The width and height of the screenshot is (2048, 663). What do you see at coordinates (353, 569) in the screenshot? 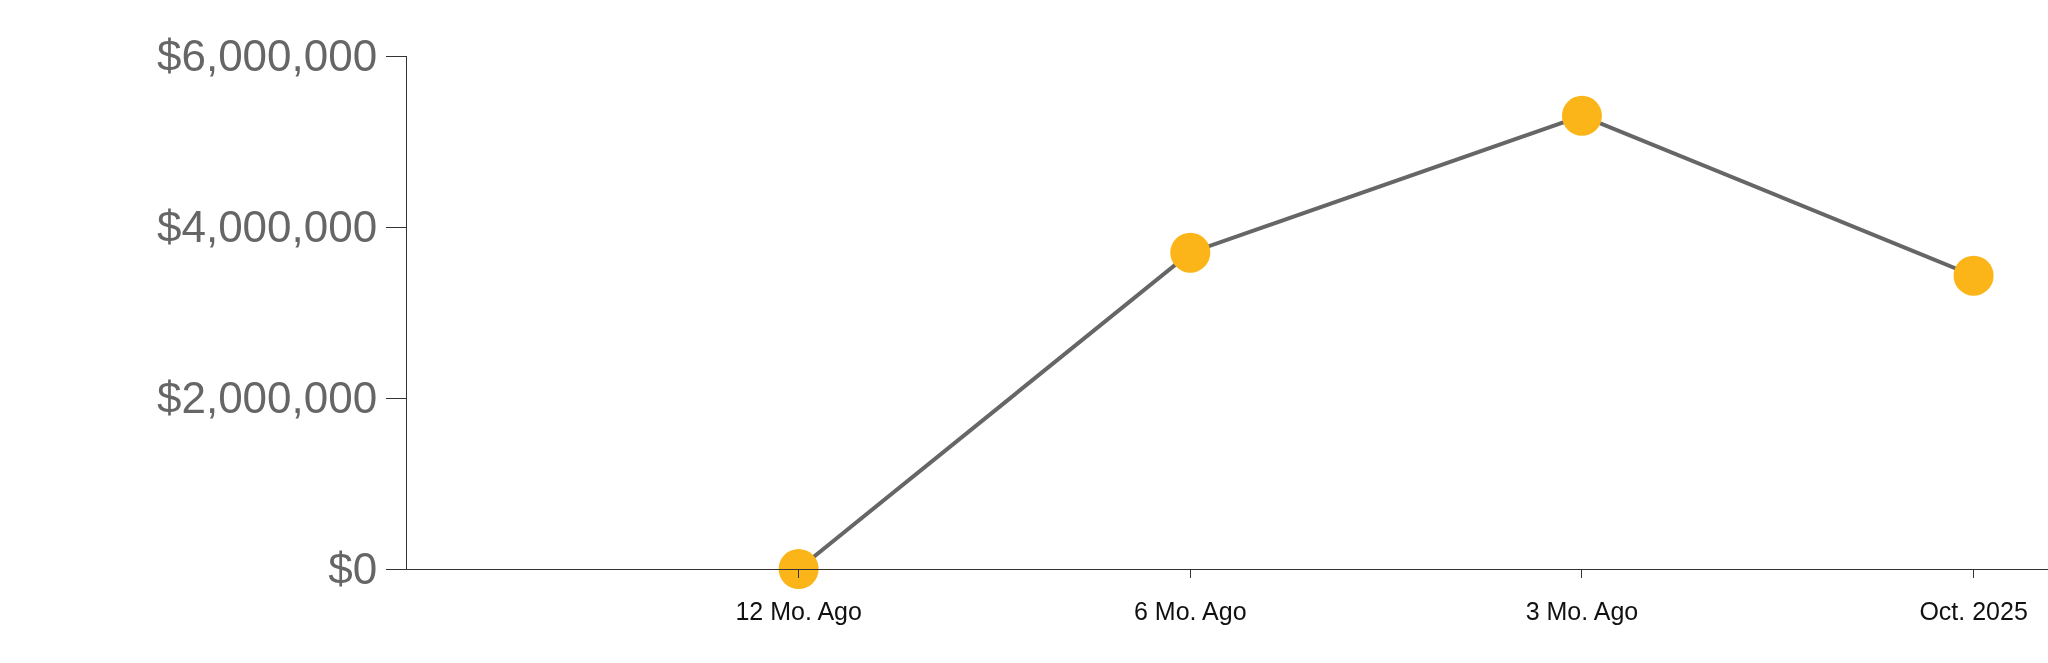
I see `y-tick-label: $0` at bounding box center [353, 569].